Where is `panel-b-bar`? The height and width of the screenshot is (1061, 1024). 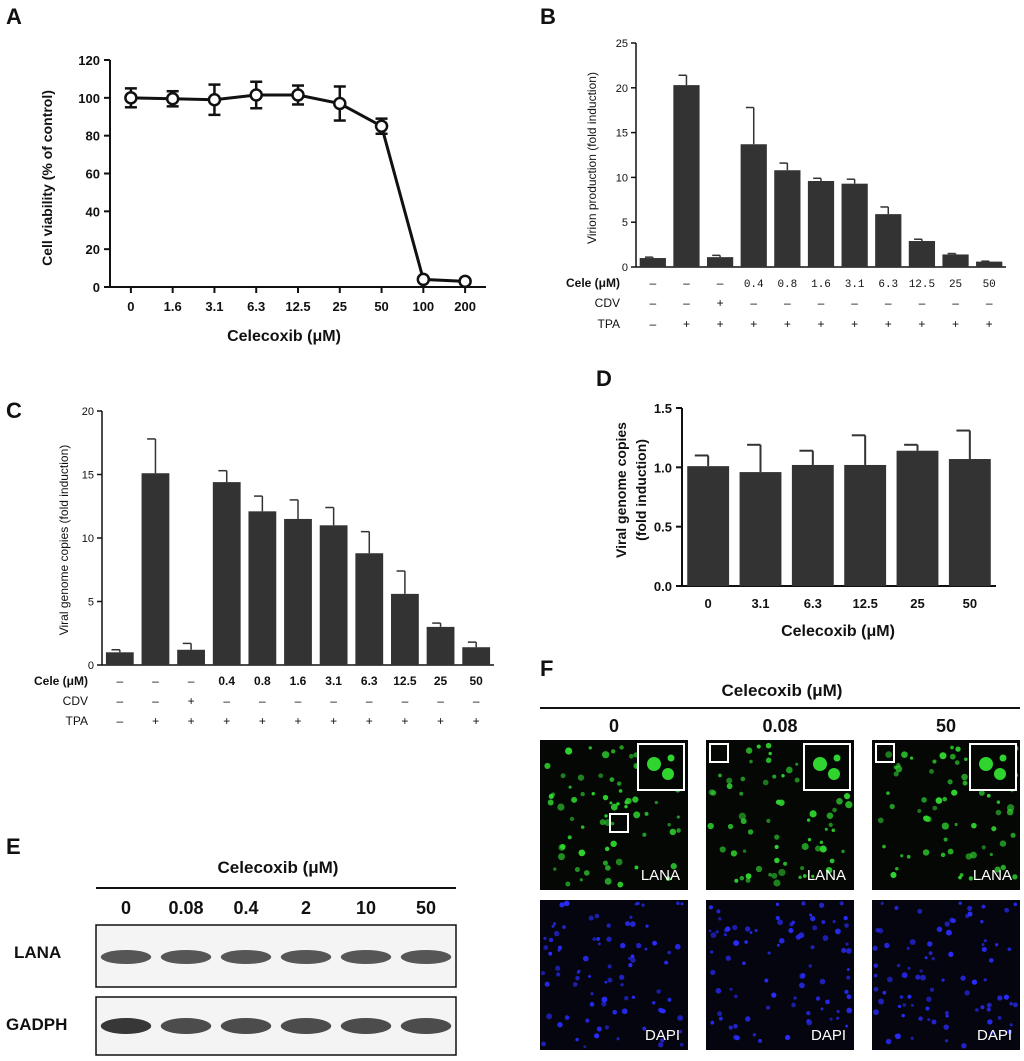
panel-b-bar is located at coordinates (989, 264).